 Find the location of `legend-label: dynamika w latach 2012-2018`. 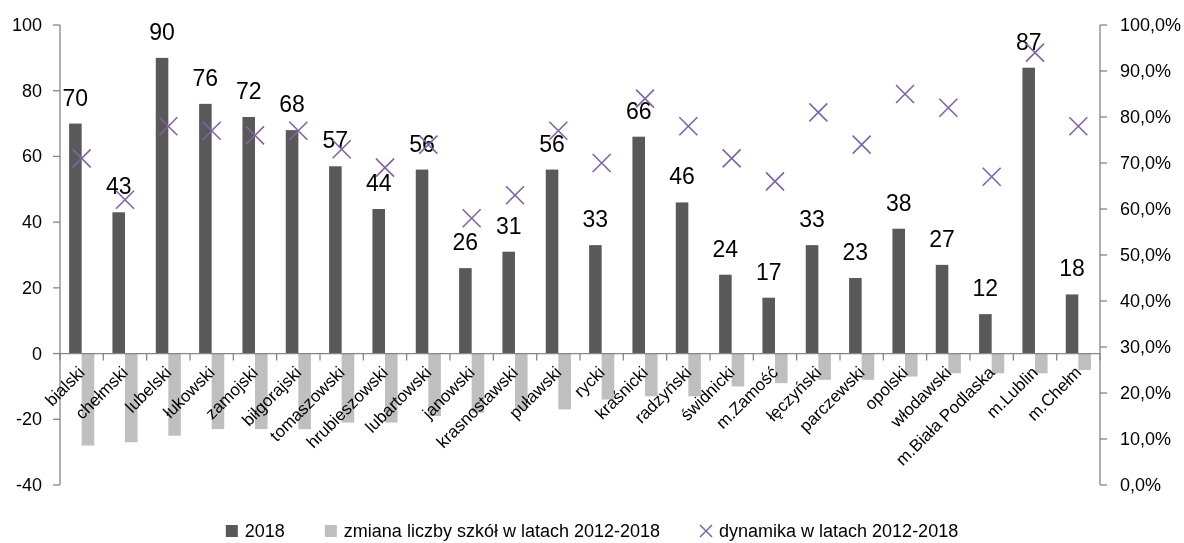

legend-label: dynamika w latach 2012-2018 is located at coordinates (839, 531).